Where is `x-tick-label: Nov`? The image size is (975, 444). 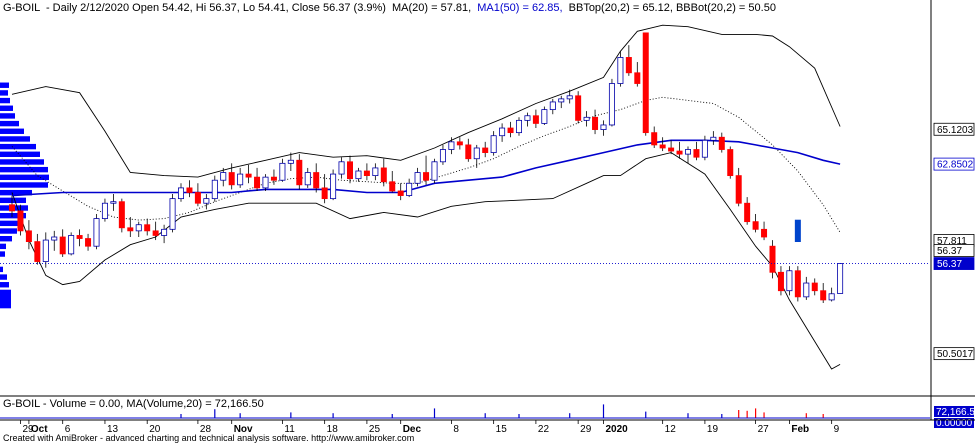
x-tick-label: Nov is located at coordinates (243, 429).